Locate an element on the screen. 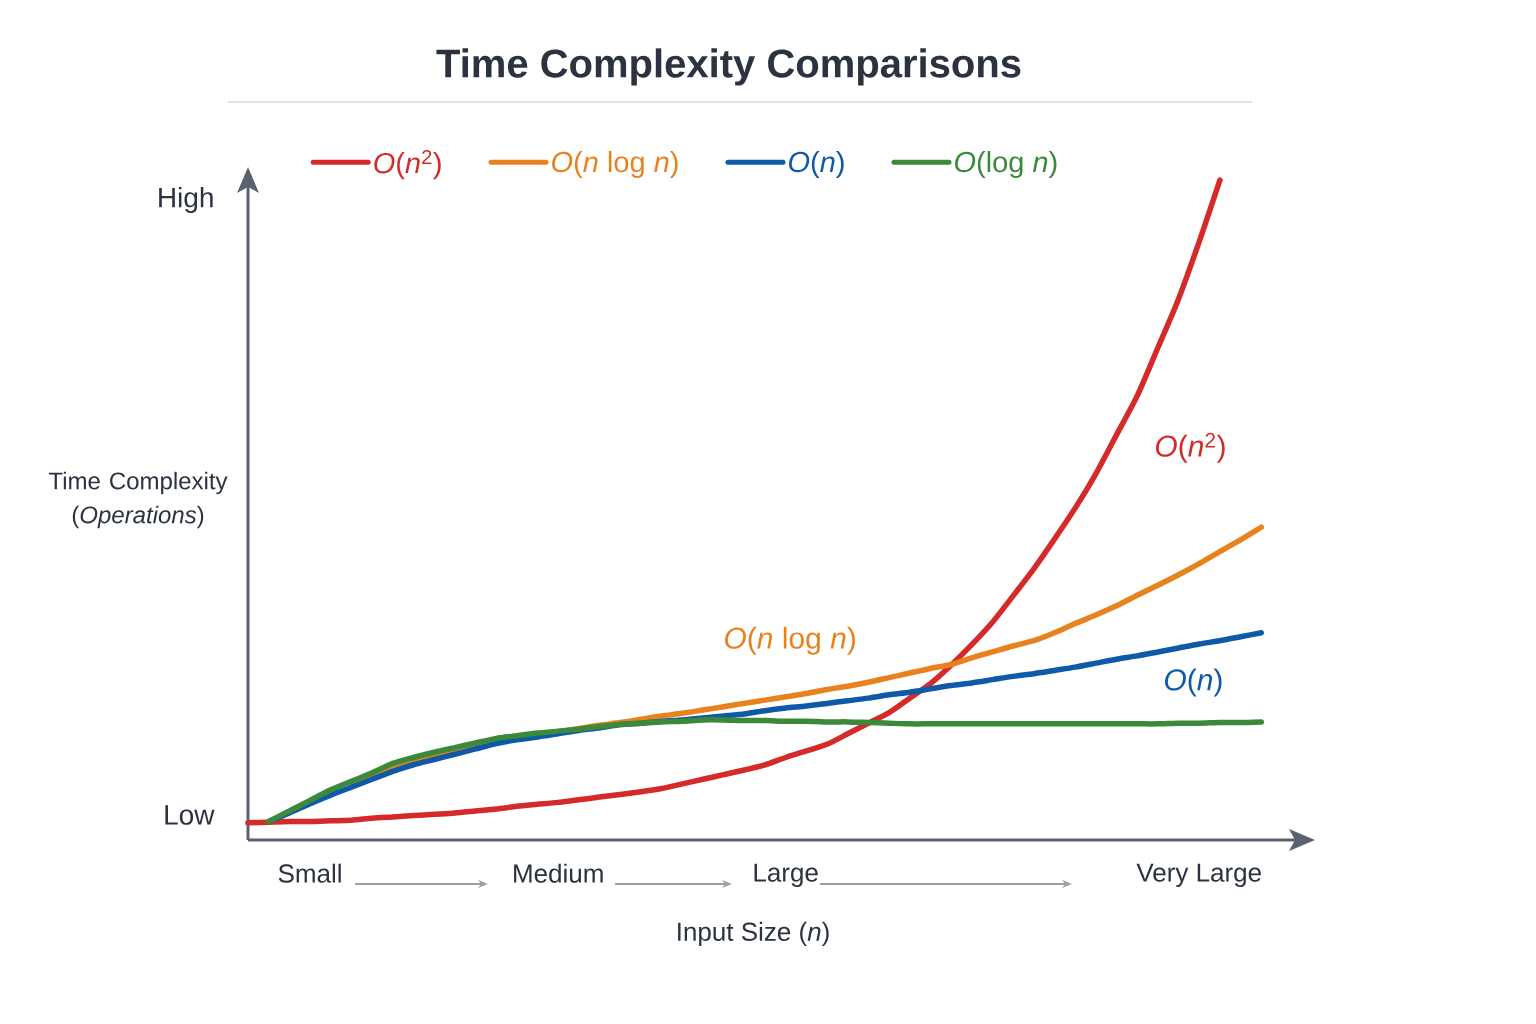 The width and height of the screenshot is (1536, 1024). legend-label: O(log n) is located at coordinates (1006, 165).